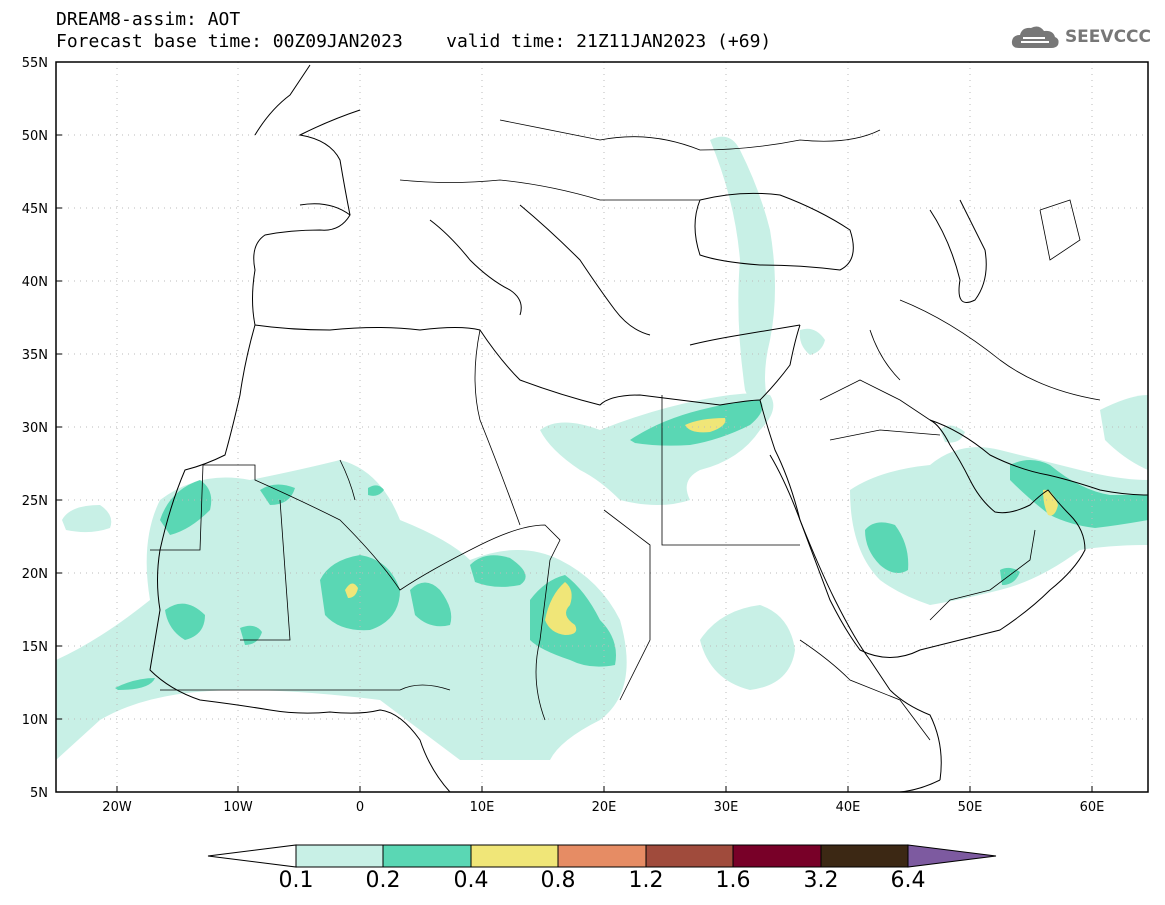 Image resolution: width=1165 pixels, height=905 pixels. I want to click on aot-field-0.4, so click(701, 526).